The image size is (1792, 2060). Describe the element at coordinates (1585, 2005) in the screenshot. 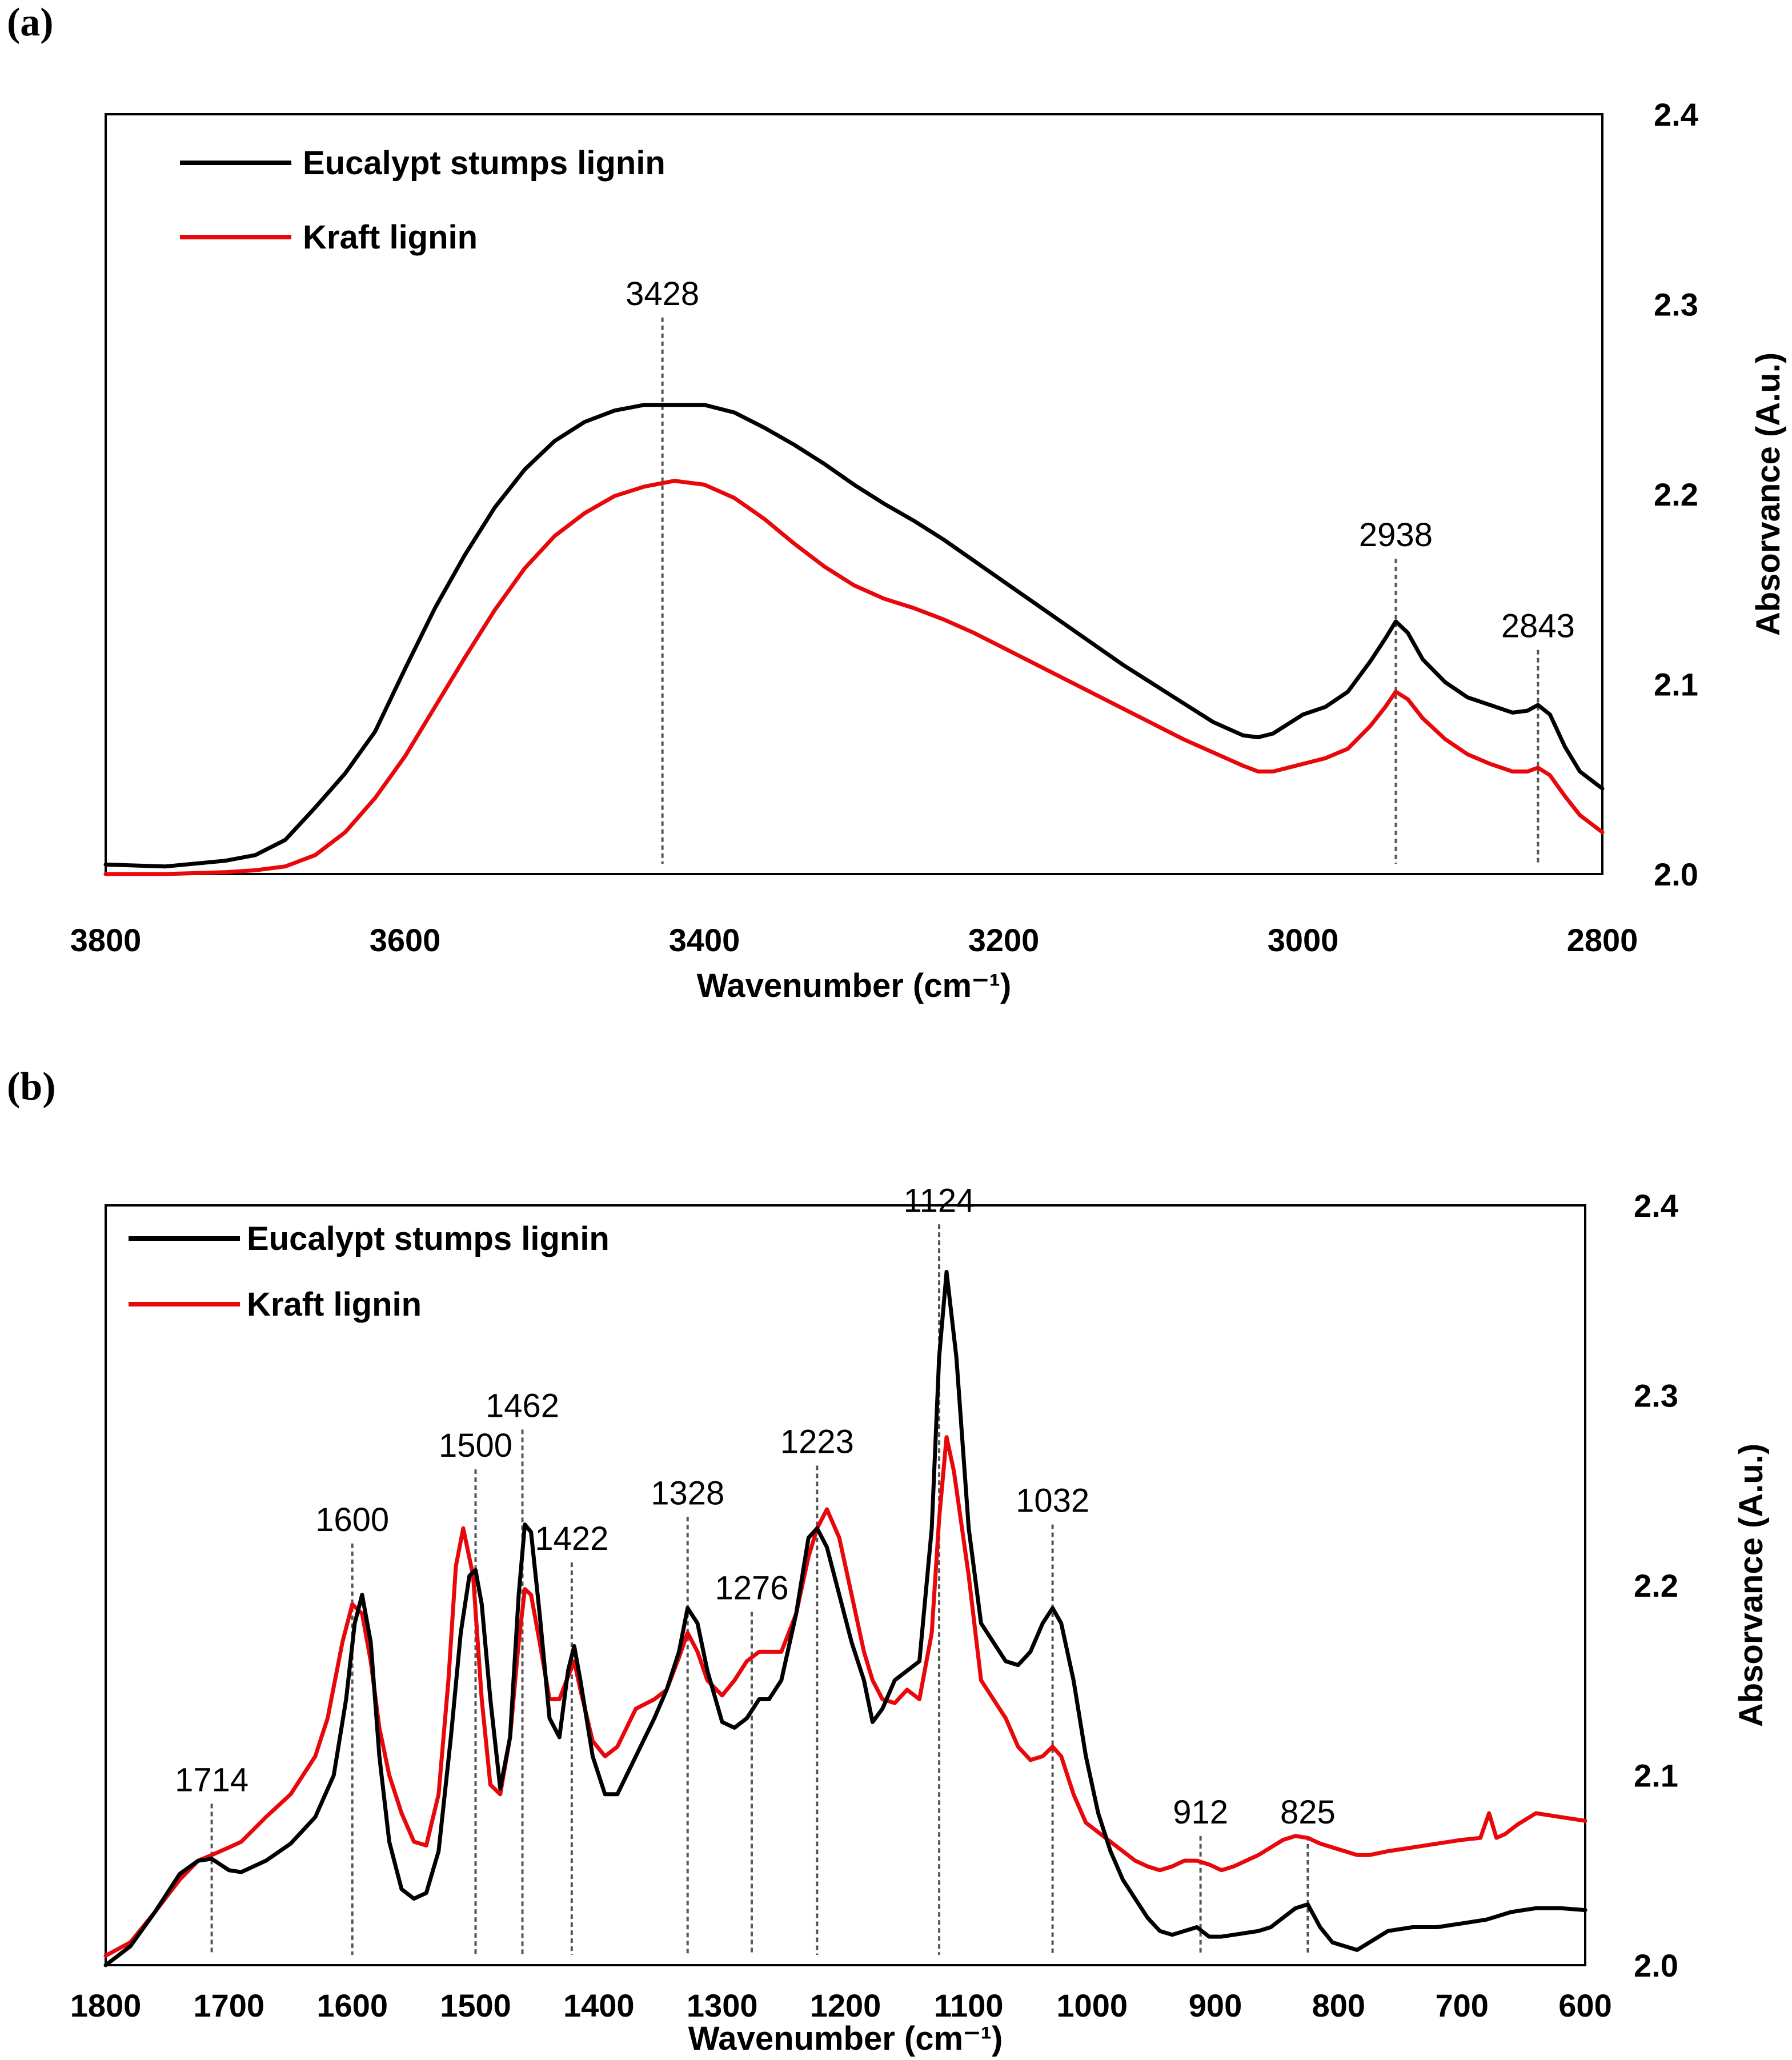

I see `panel-b-x-tick: 600` at that location.